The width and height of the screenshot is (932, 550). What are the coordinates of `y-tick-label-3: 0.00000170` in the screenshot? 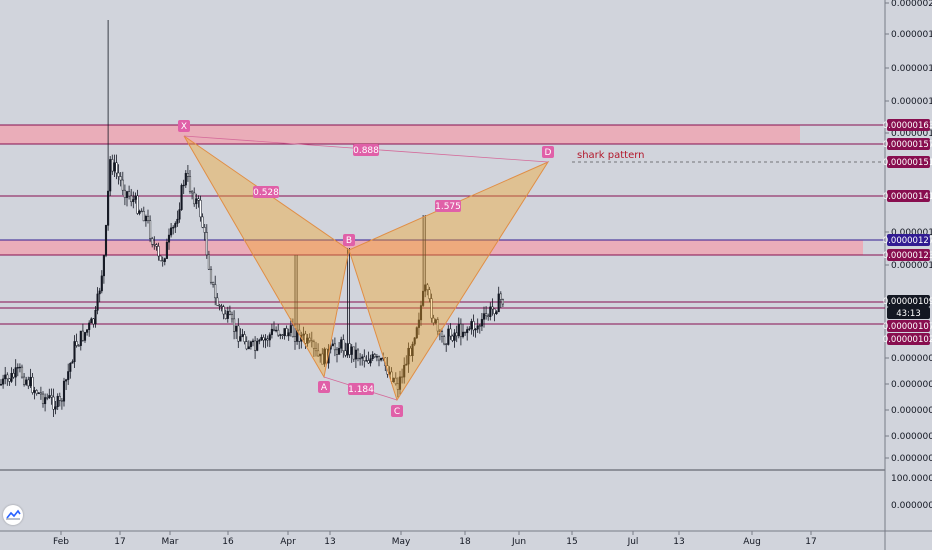 It's located at (911, 102).